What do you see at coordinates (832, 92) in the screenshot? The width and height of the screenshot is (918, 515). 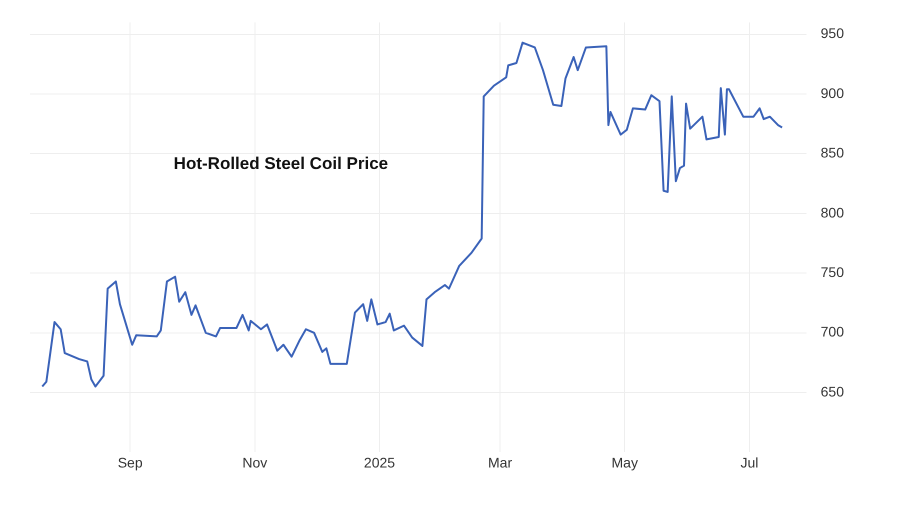 I see `y-tick-label: 900` at bounding box center [832, 92].